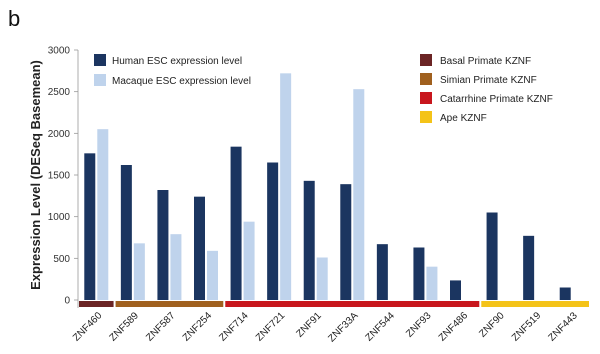 Image resolution: width=600 pixels, height=354 pixels. Describe the element at coordinates (309, 325) in the screenshot. I see `category-label: ZNF91` at that location.